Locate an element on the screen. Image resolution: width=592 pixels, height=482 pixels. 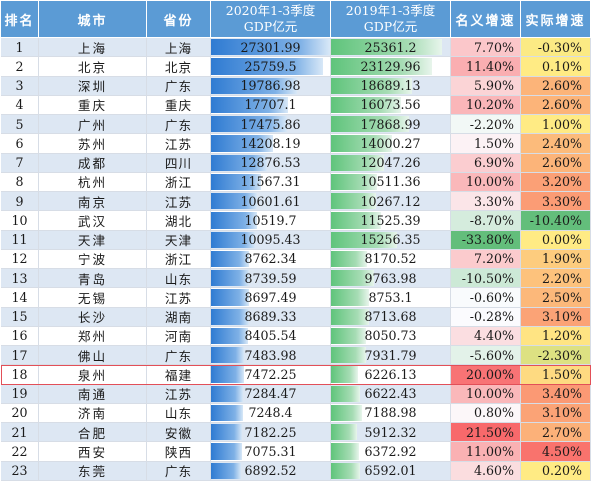
table-row: 23 东莞 广东 6892.52 6592.01 4.60% 0.20% is located at coordinates (296, 471).